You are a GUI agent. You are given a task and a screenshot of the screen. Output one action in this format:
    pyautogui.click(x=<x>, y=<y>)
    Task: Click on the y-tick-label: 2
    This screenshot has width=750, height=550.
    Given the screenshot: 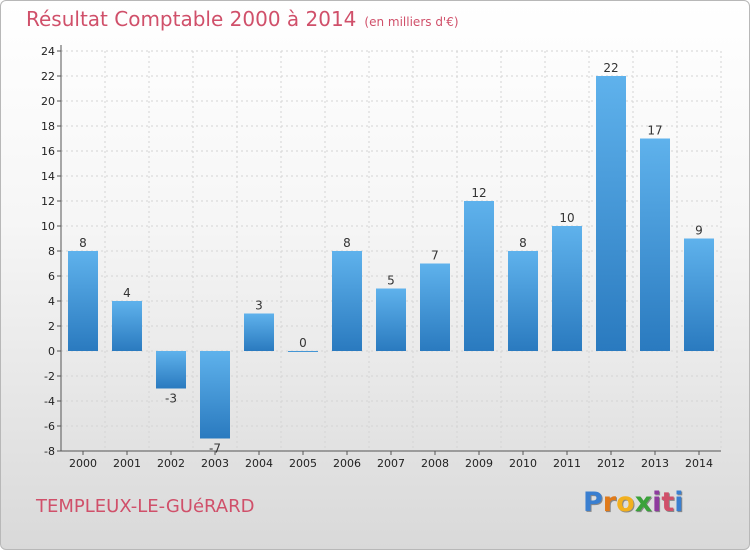 What is the action you would take?
    pyautogui.click(x=51, y=326)
    